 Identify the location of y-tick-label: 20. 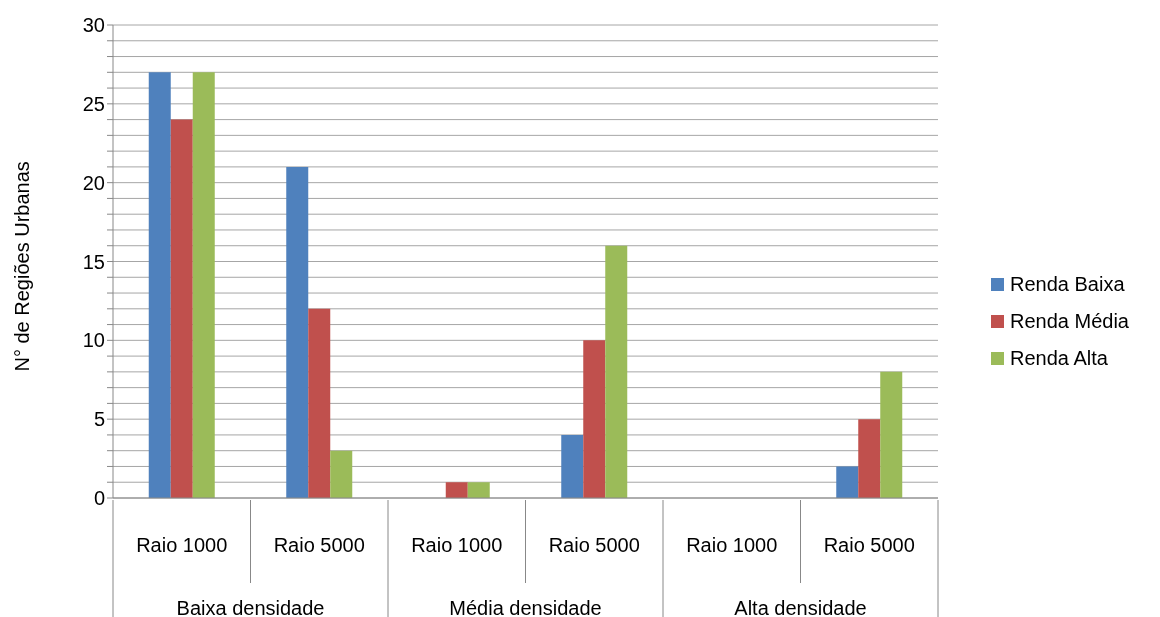
(93, 182).